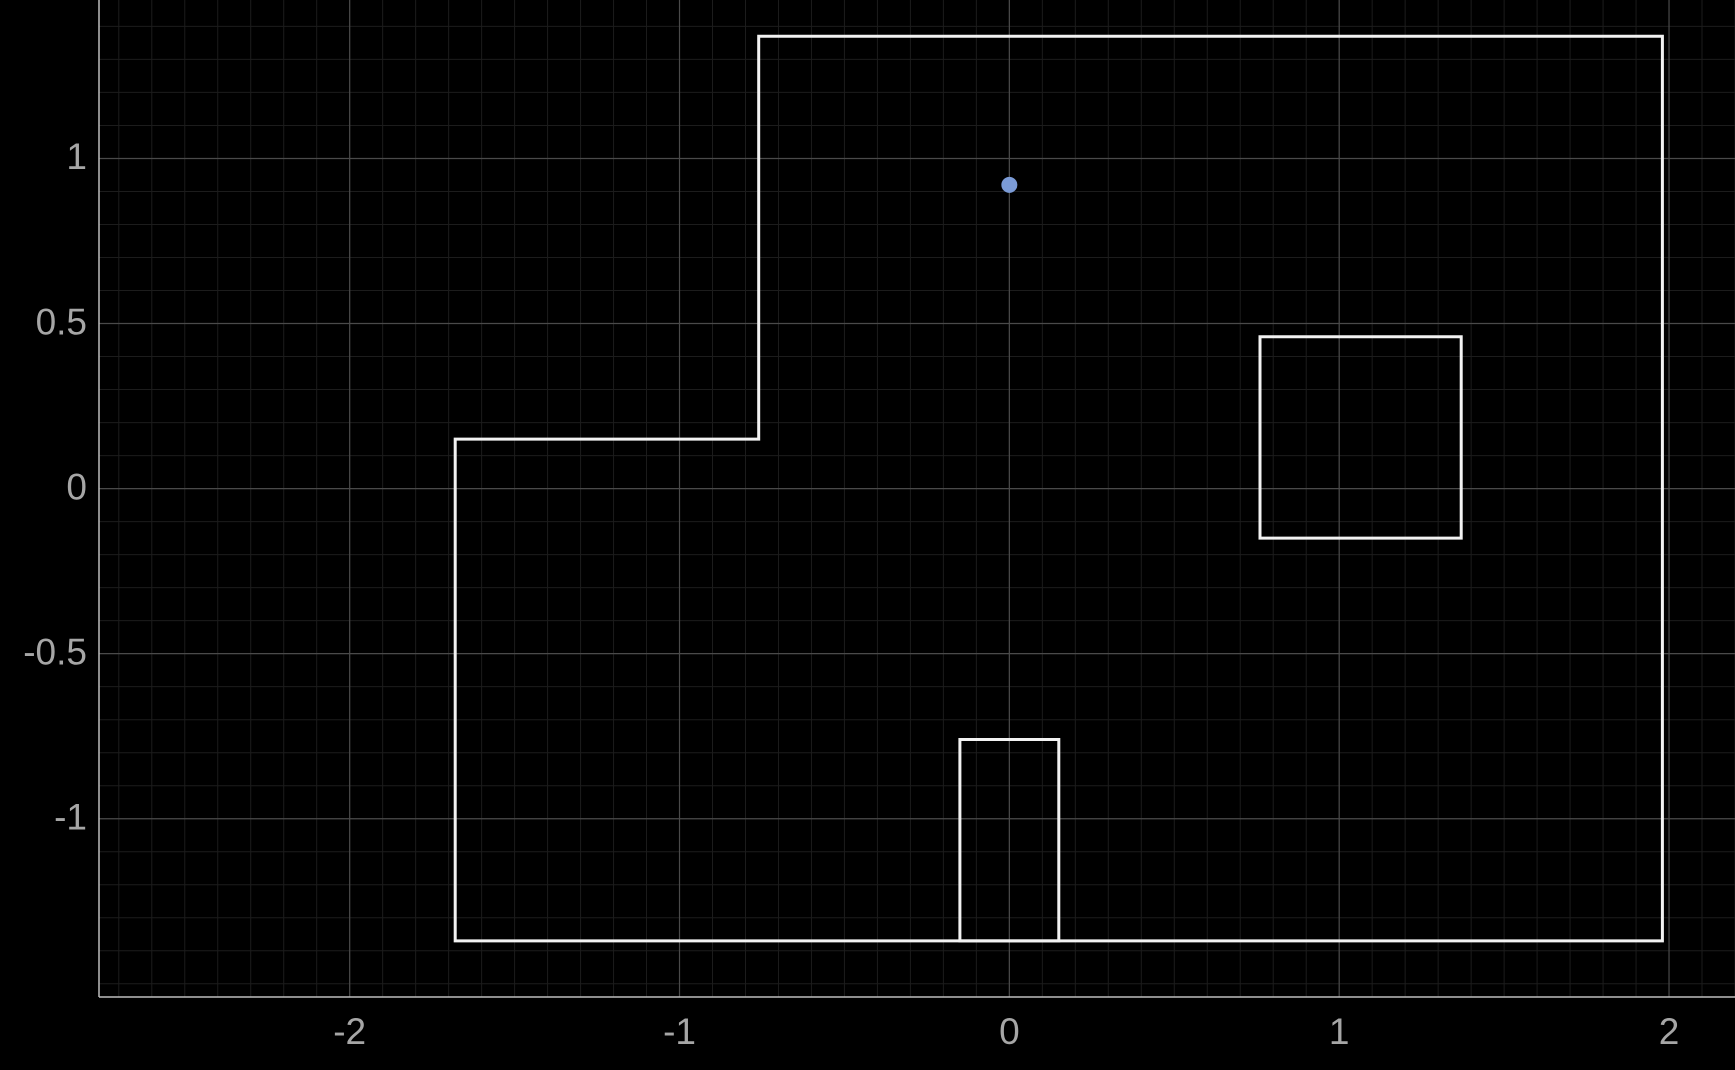  I want to click on y-tick-label: 0, so click(76, 486).